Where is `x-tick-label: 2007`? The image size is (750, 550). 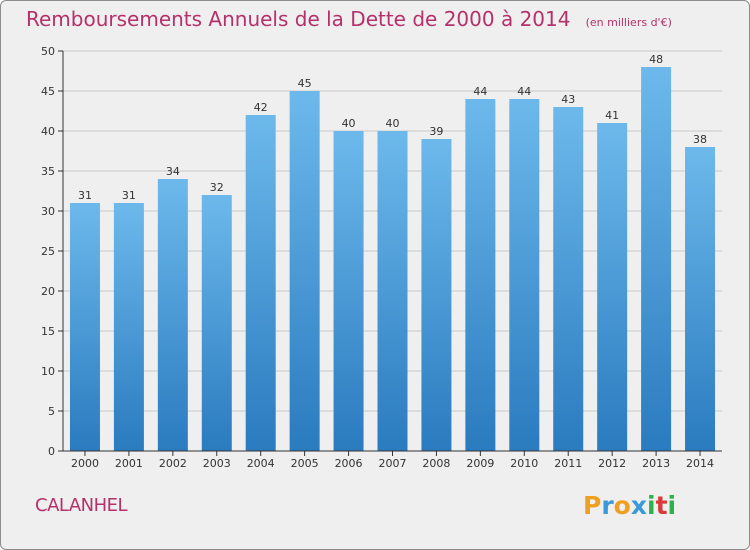 x-tick-label: 2007 is located at coordinates (393, 463).